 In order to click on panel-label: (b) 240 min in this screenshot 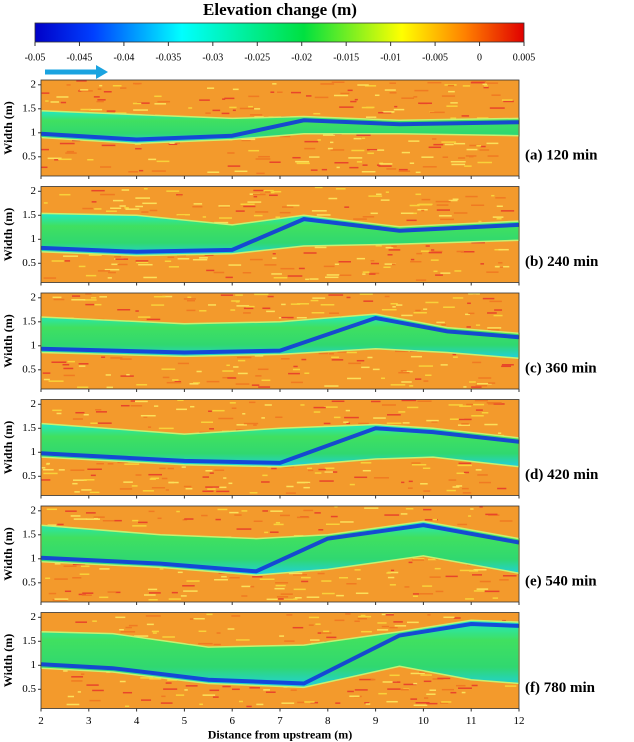, I will do `click(562, 262)`.